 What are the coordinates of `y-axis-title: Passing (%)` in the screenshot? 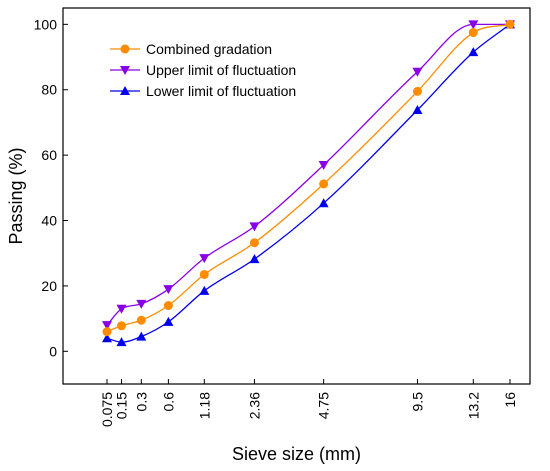 It's located at (16, 195).